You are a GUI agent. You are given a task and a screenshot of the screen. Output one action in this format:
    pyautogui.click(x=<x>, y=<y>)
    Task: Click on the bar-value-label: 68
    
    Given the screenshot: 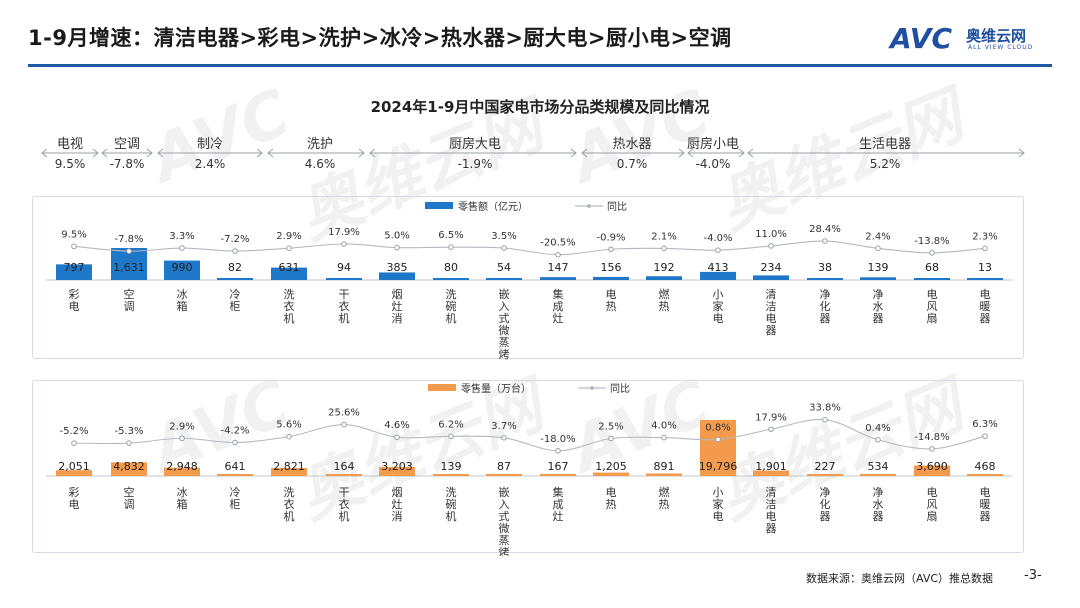 What is the action you would take?
    pyautogui.click(x=932, y=267)
    